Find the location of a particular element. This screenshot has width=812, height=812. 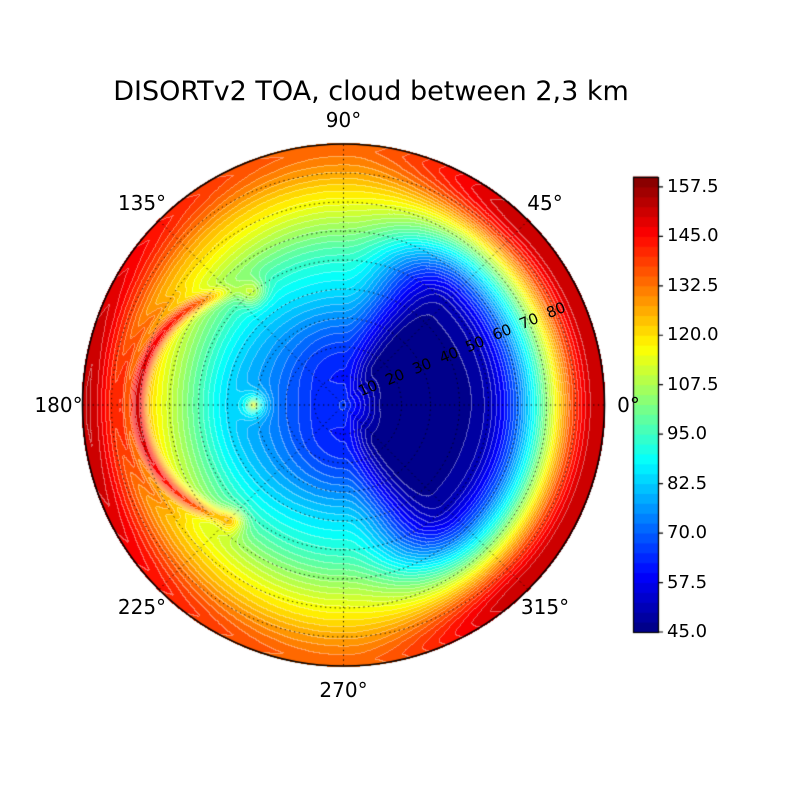

colorbar-tick-label-70: 70.0 is located at coordinates (687, 533).